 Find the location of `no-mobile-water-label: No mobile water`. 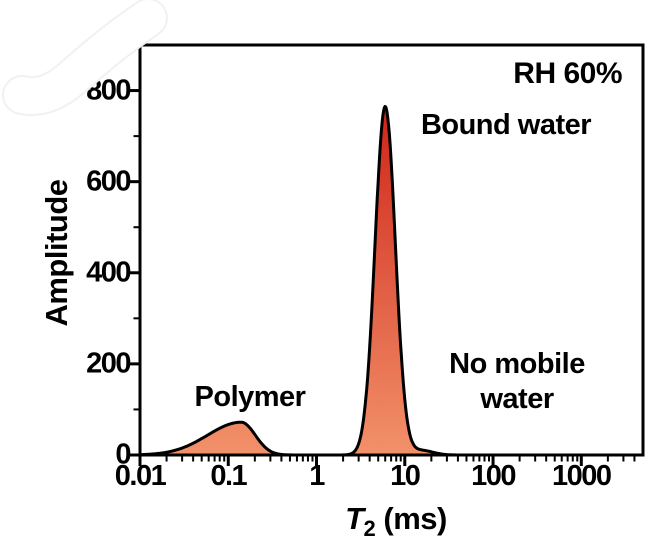

no-mobile-water-label: No mobile water is located at coordinates (517, 382).